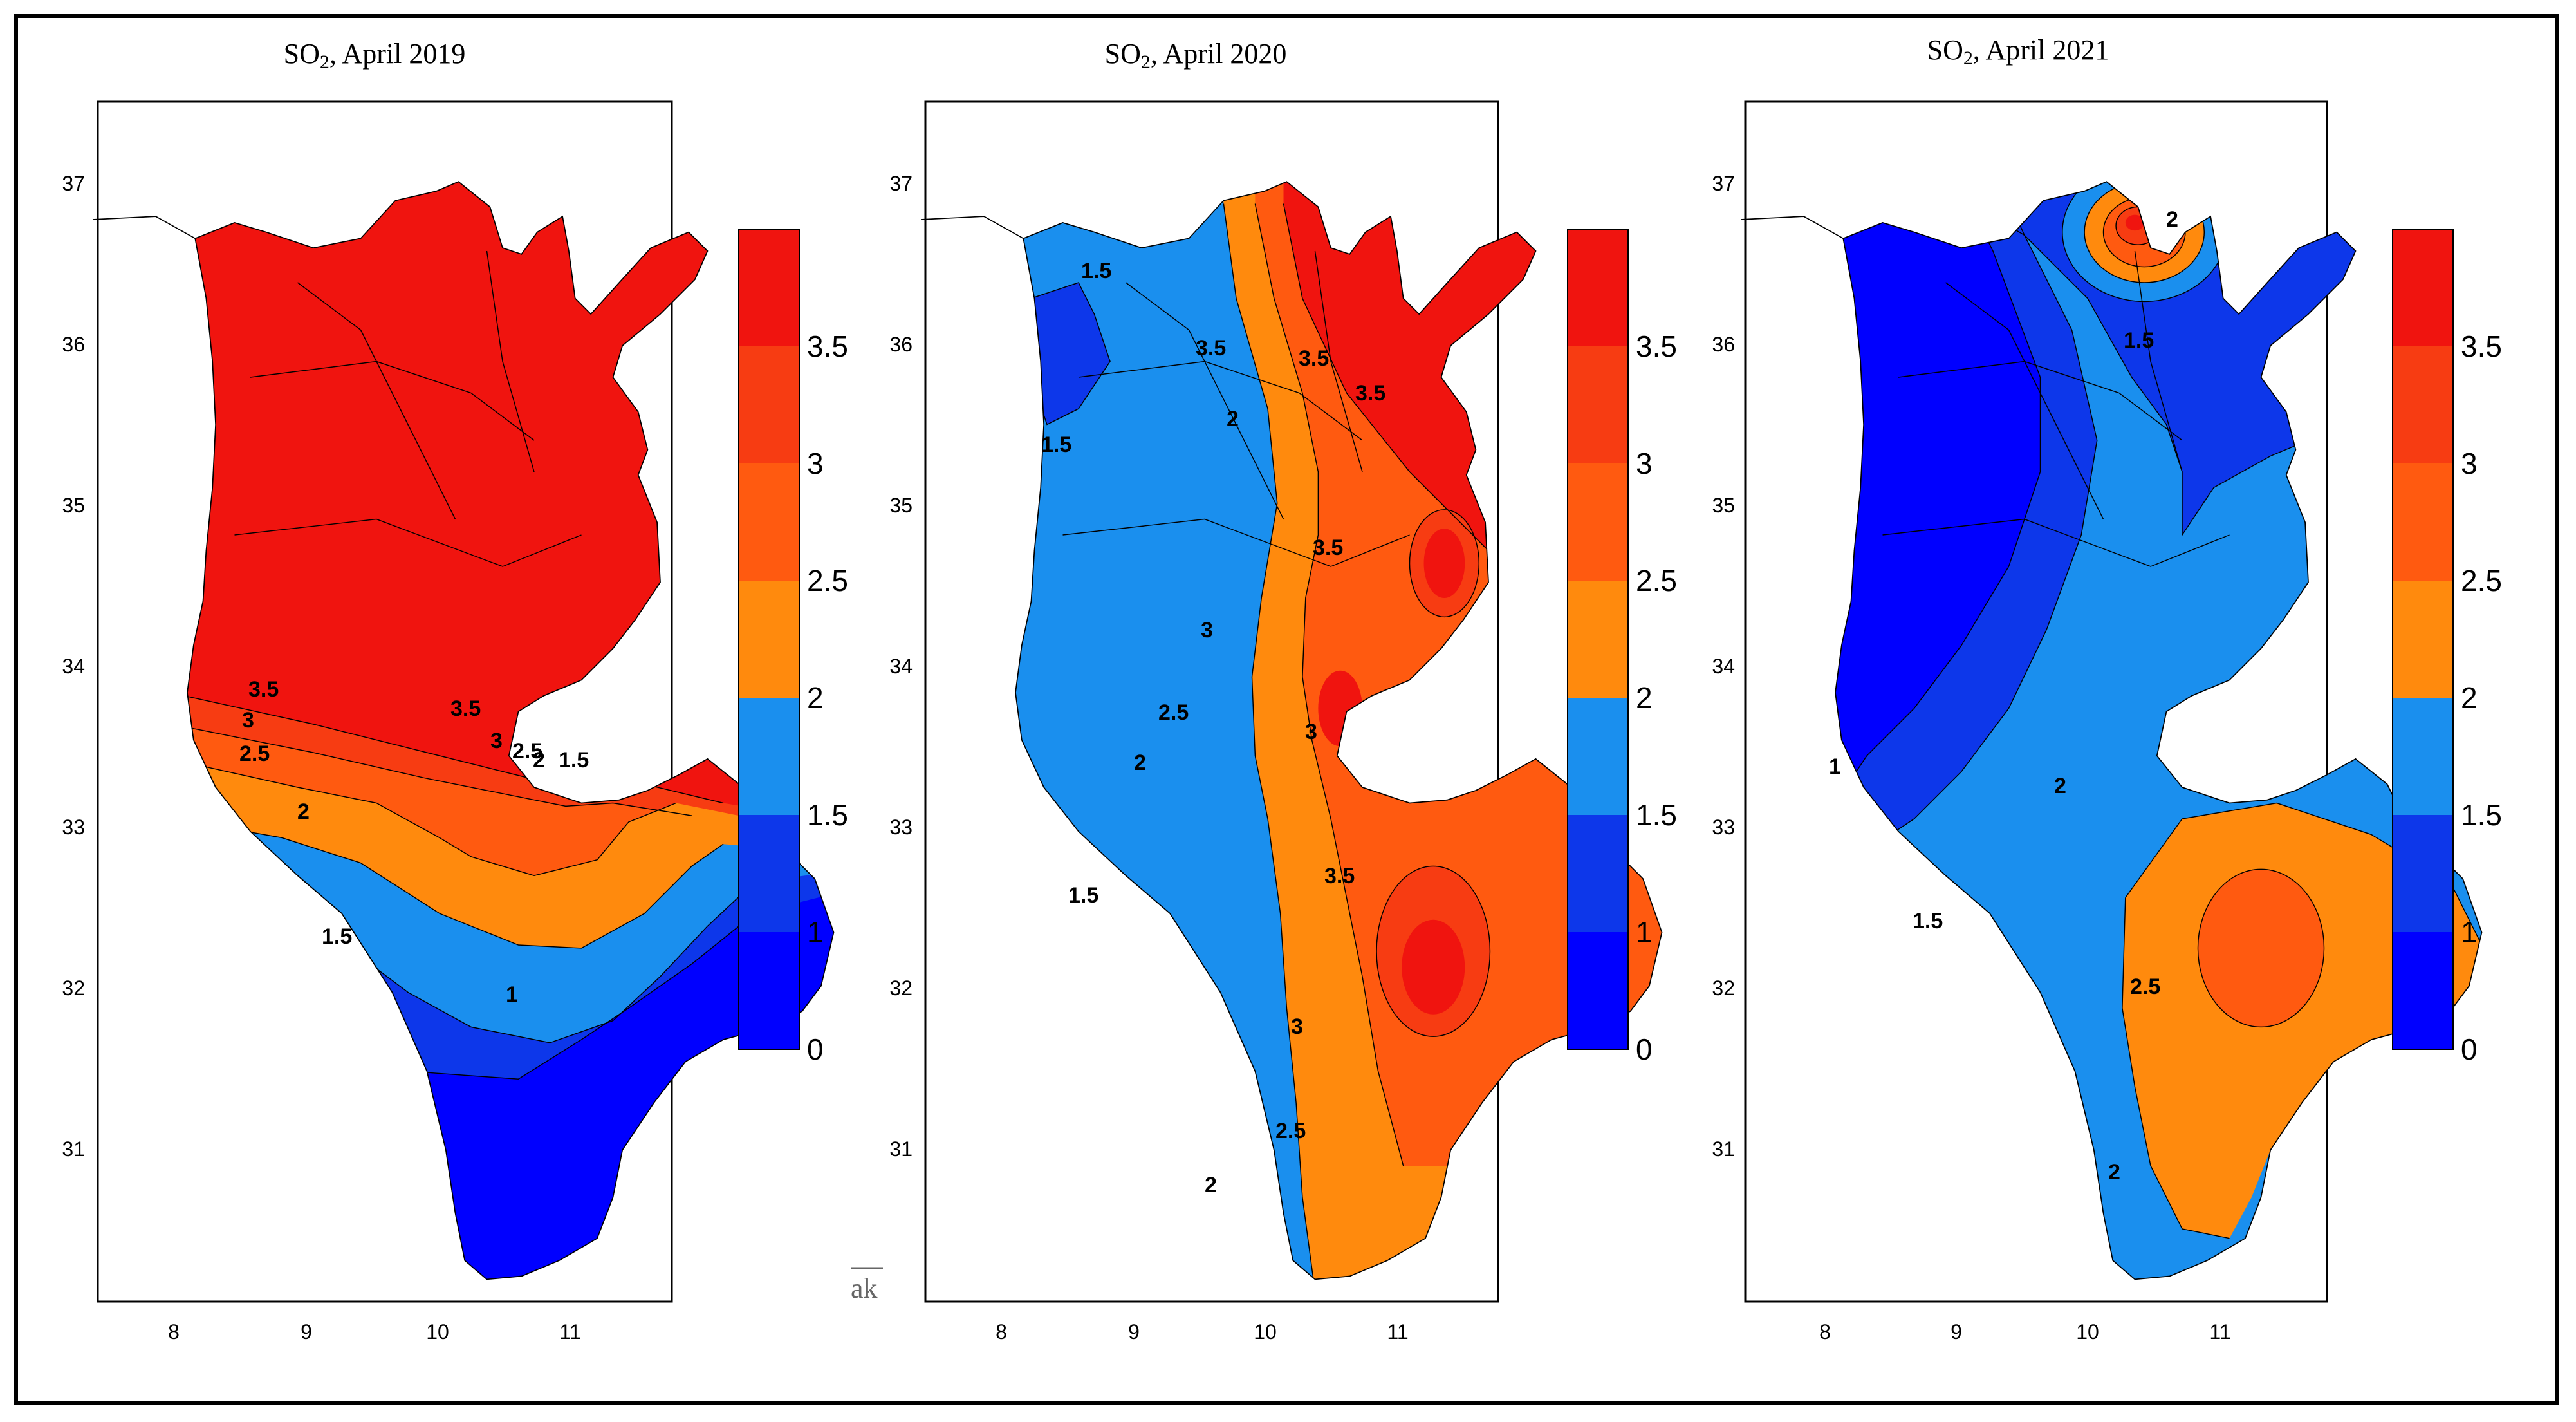 The height and width of the screenshot is (1422, 2576). I want to click on watermark: ak, so click(867, 1285).